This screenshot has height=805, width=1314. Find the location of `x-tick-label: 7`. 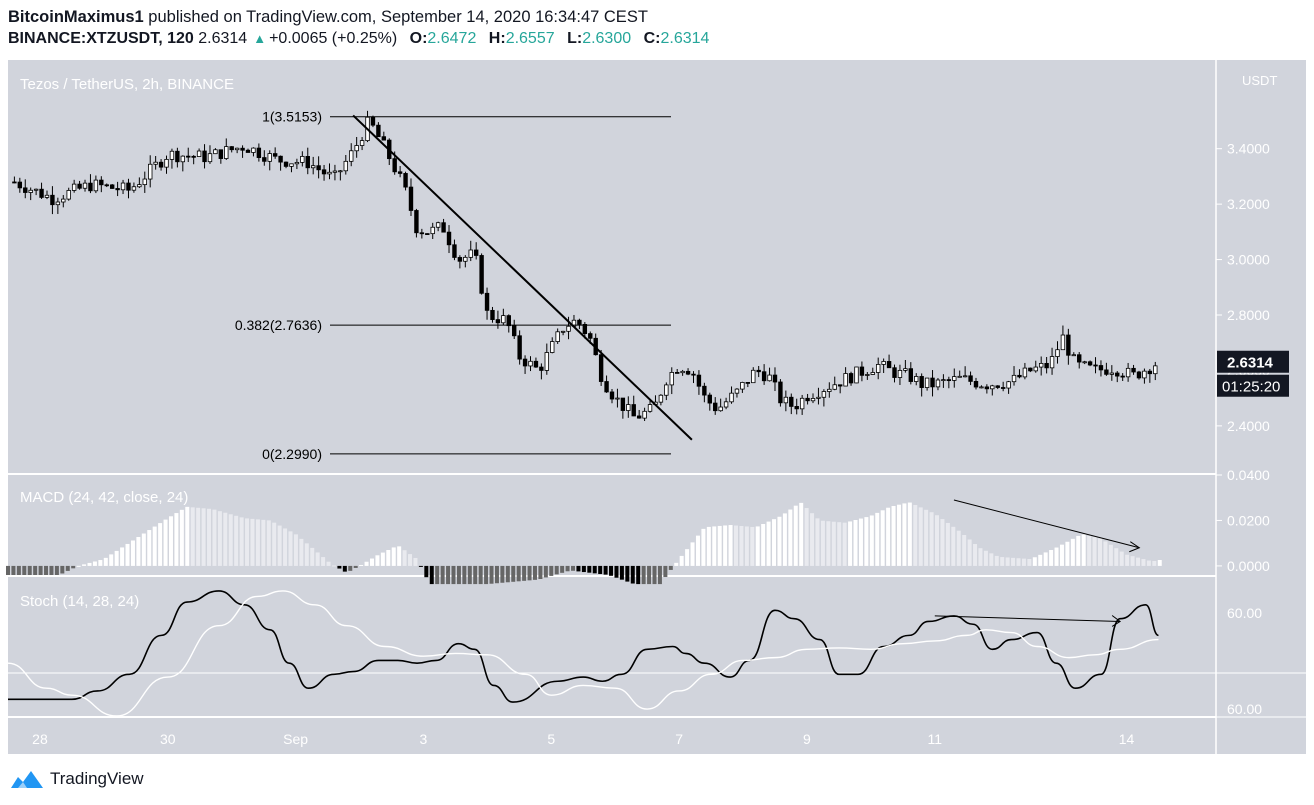

x-tick-label: 7 is located at coordinates (679, 739).